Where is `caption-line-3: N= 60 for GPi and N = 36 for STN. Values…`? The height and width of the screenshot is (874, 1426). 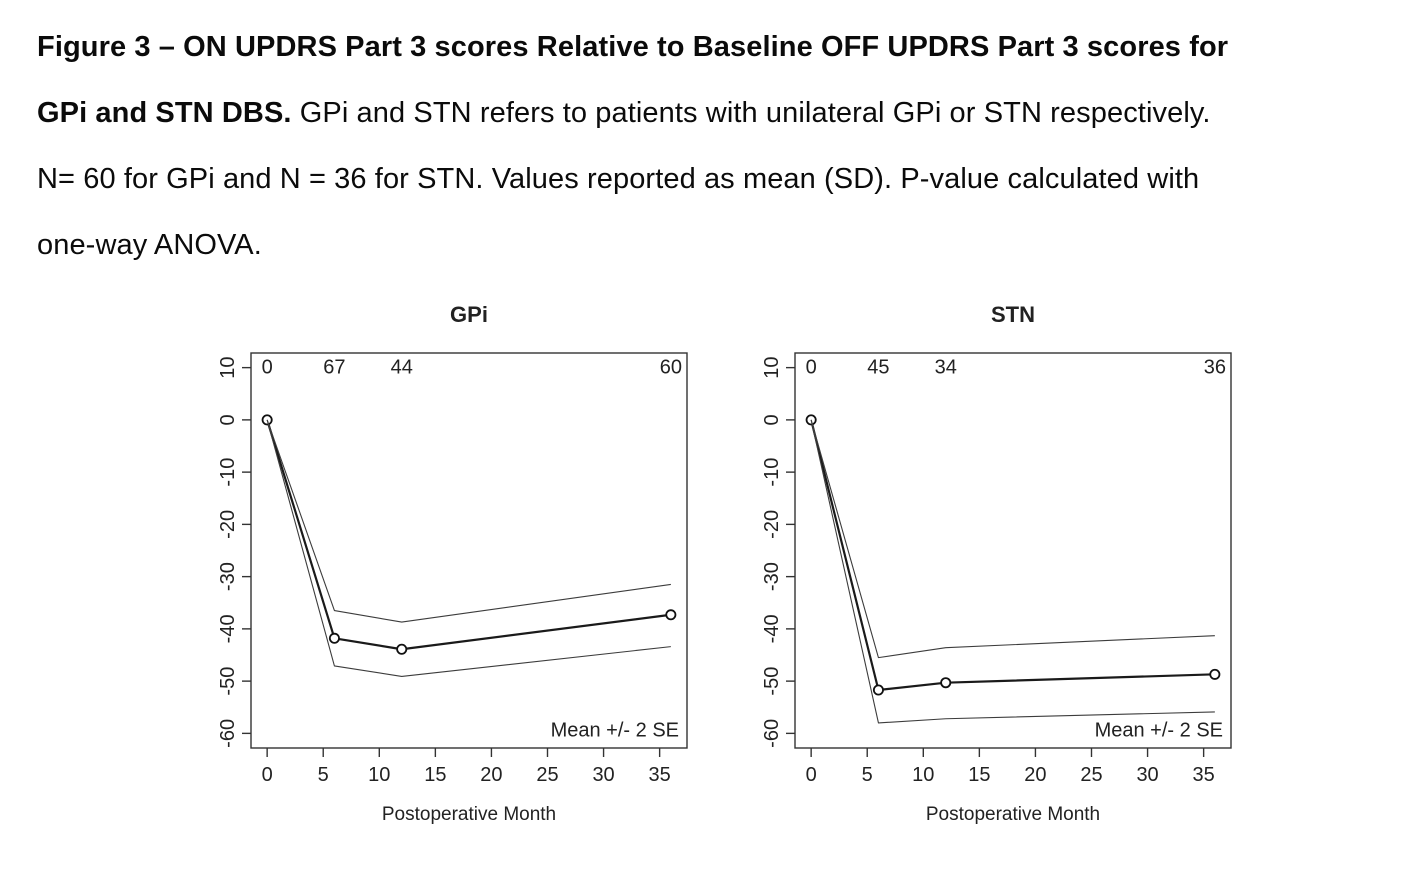 caption-line-3: N= 60 for GPi and N = 36 for STN. Values… is located at coordinates (727, 179).